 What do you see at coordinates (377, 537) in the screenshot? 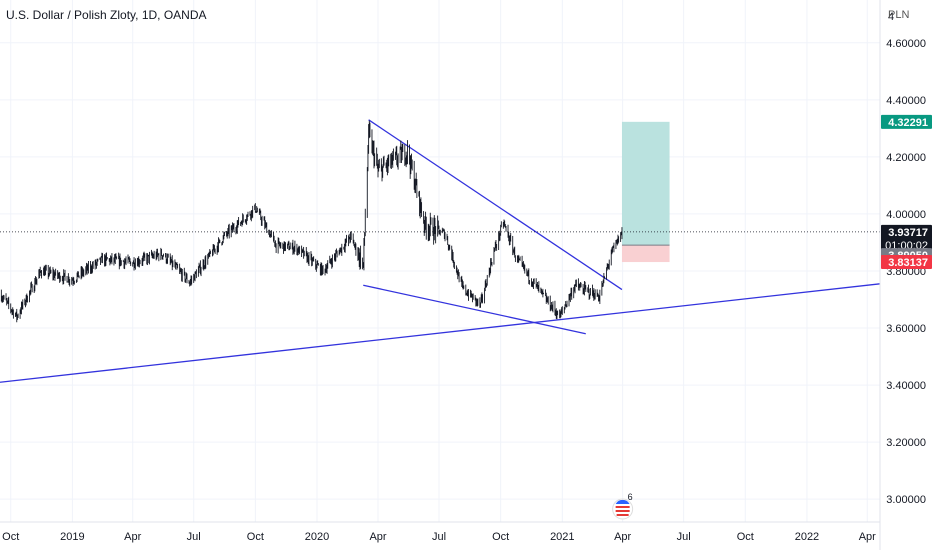
I see `x-tick-label-6: Apr` at bounding box center [377, 537].